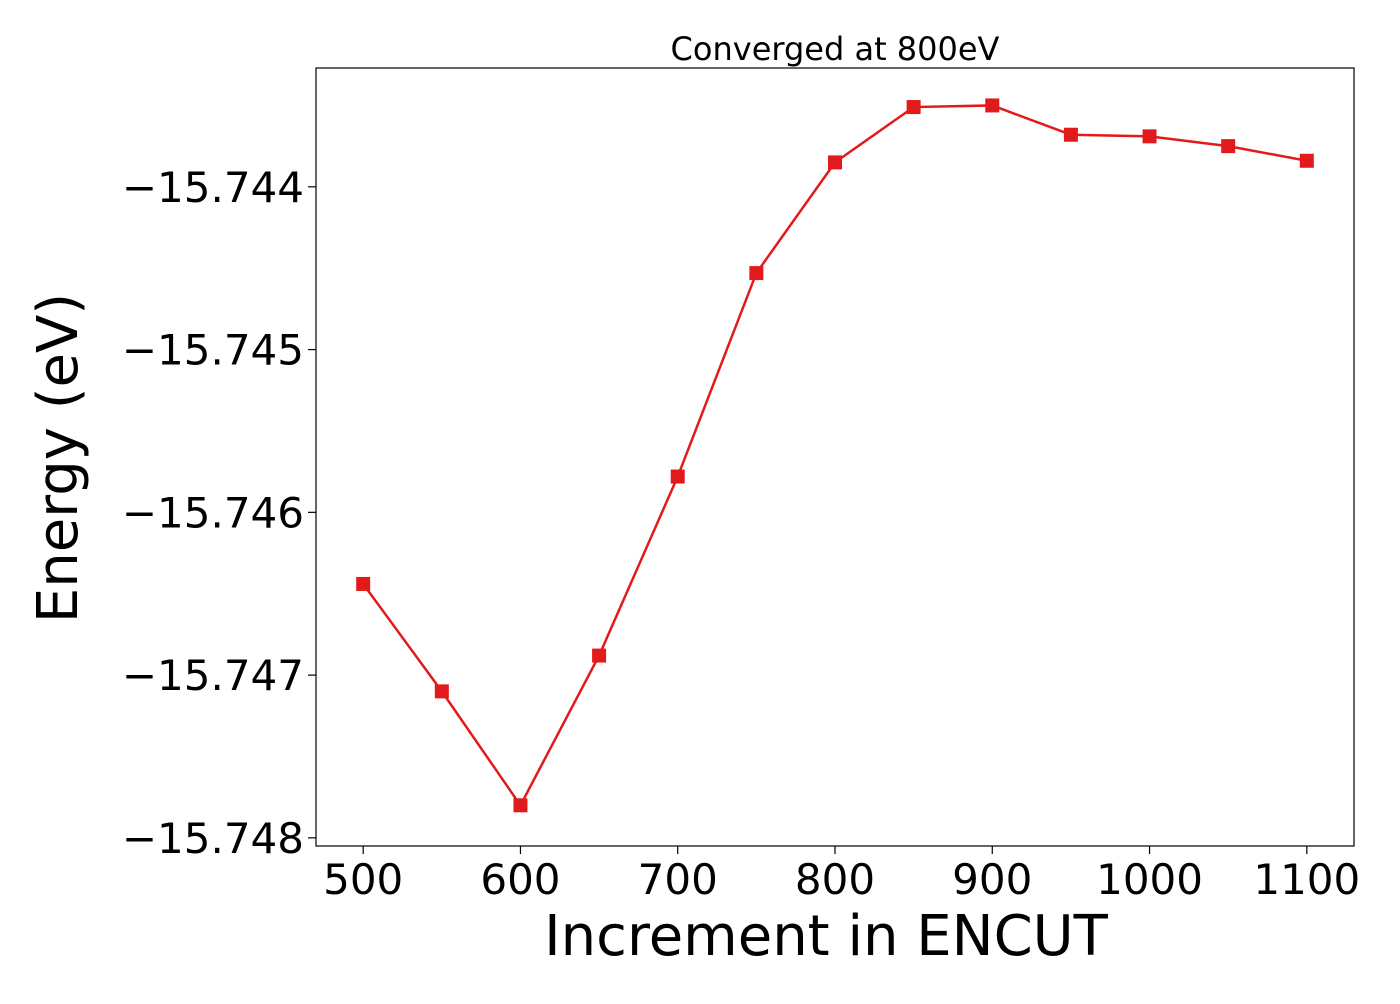 This screenshot has height=1004, width=1400. What do you see at coordinates (363, 879) in the screenshot?
I see `x-tick-label: 500` at bounding box center [363, 879].